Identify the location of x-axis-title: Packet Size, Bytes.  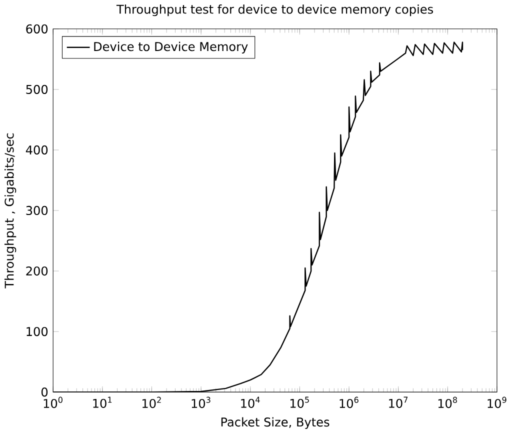
(275, 423).